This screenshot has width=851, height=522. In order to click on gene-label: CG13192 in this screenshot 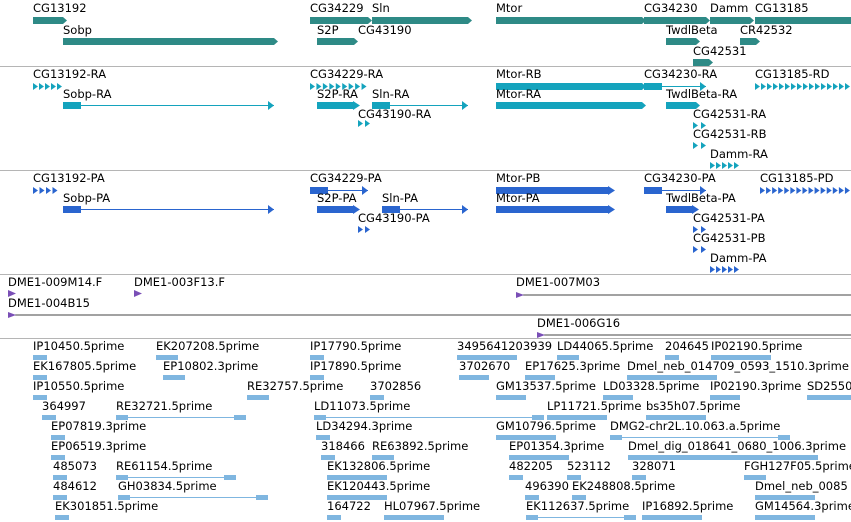, I will do `click(60, 8)`.